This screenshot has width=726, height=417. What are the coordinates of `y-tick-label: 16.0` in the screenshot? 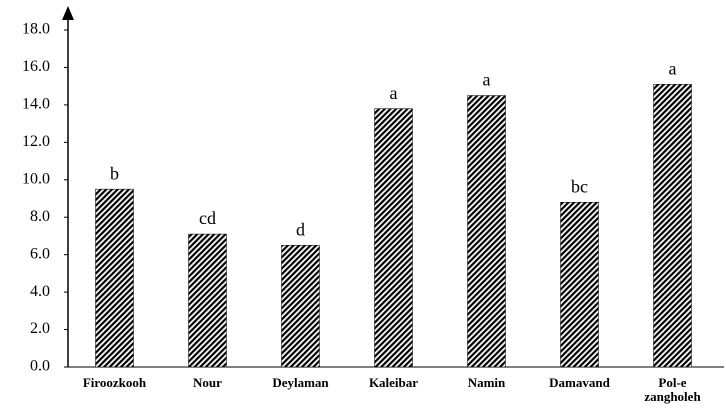 It's located at (36, 66).